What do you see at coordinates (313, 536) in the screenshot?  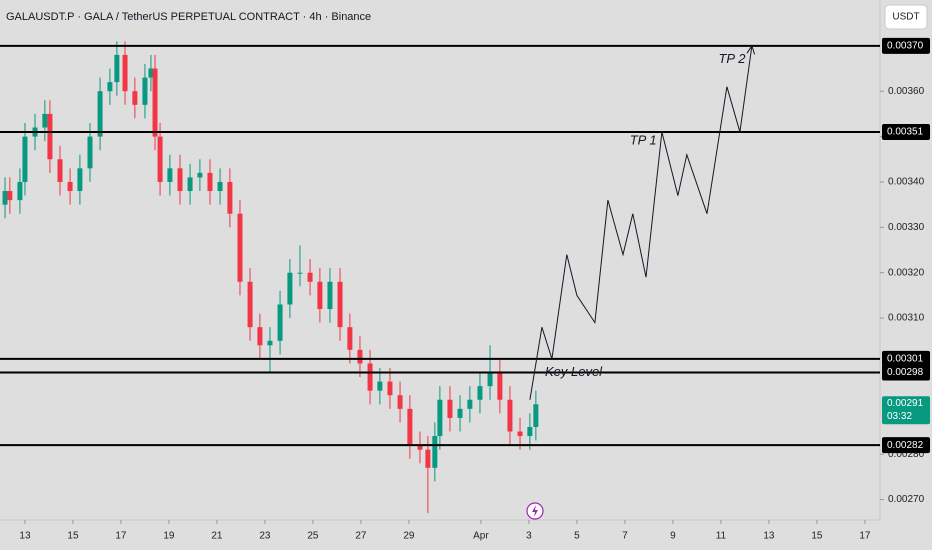 I see `x-tick-label: 25` at bounding box center [313, 536].